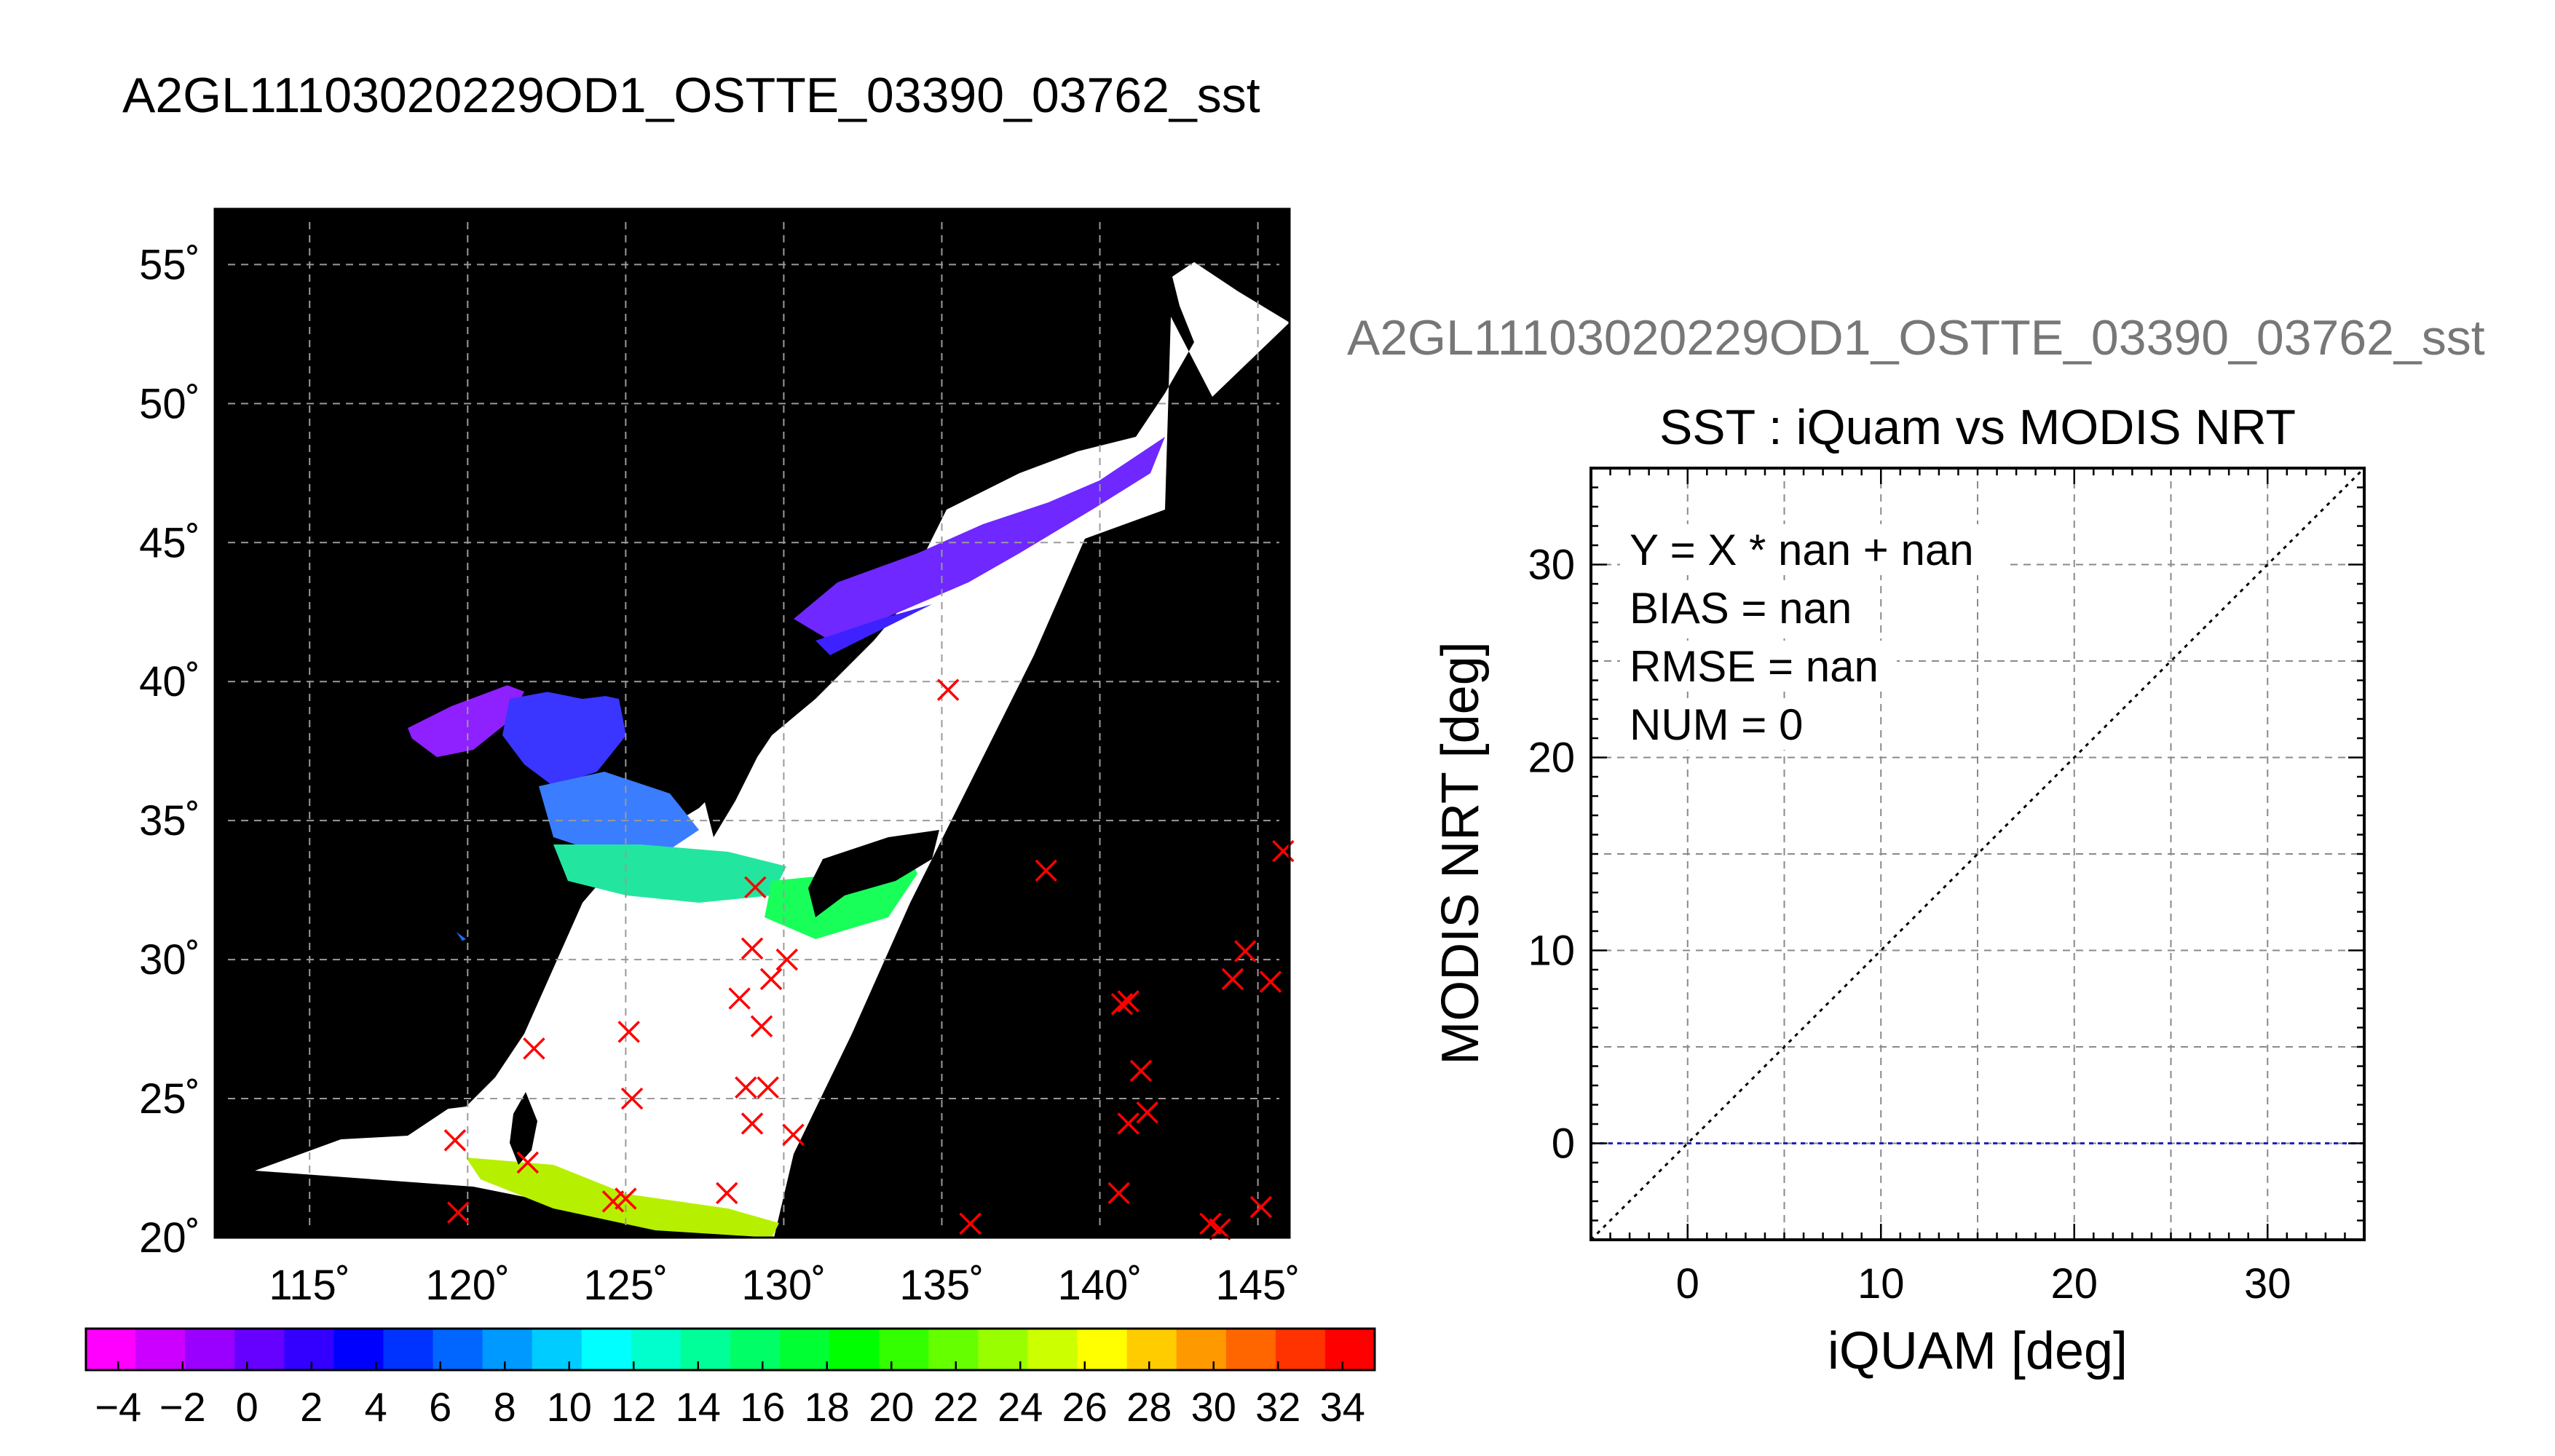  I want to click on sst-yellow-sea-blue, so click(564, 737).